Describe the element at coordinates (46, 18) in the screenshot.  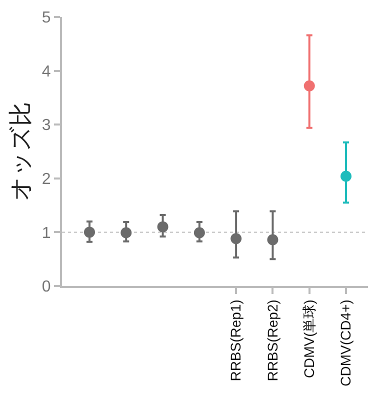
I see `y-tick-label: 5` at that location.